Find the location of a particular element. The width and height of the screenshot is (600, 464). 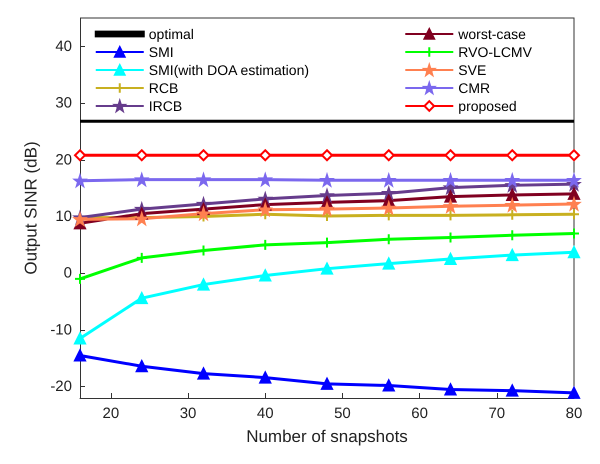

x-tick-label: 50 is located at coordinates (342, 413).